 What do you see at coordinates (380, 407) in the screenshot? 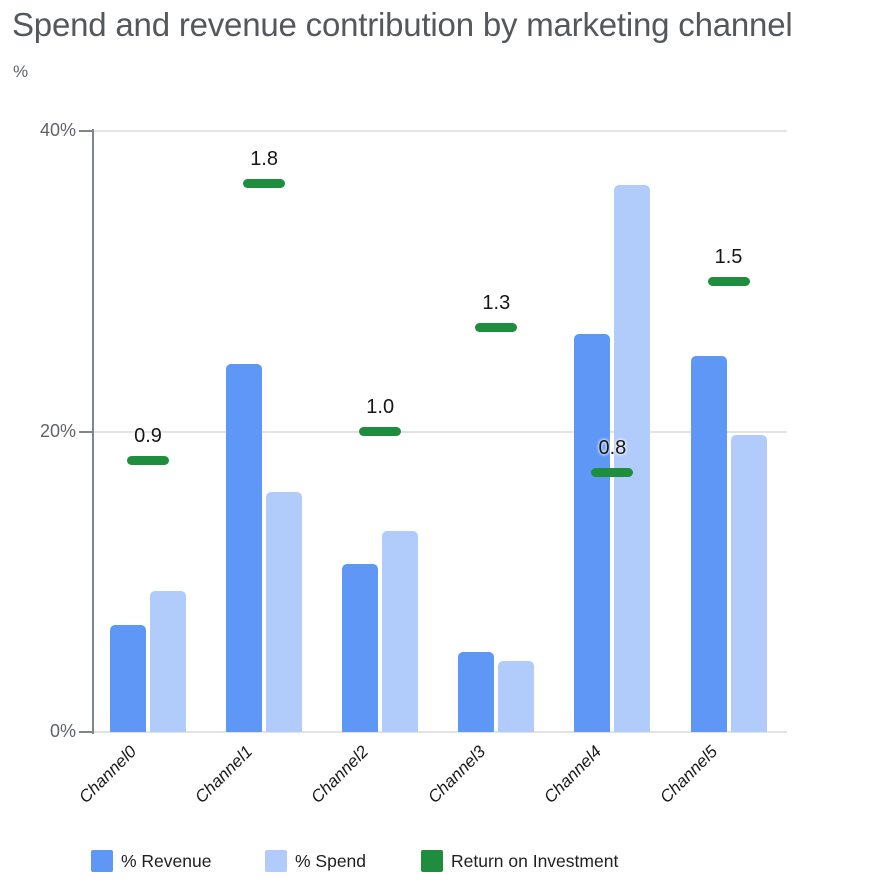
I see `roi-value-label-channel2: 1.0` at bounding box center [380, 407].